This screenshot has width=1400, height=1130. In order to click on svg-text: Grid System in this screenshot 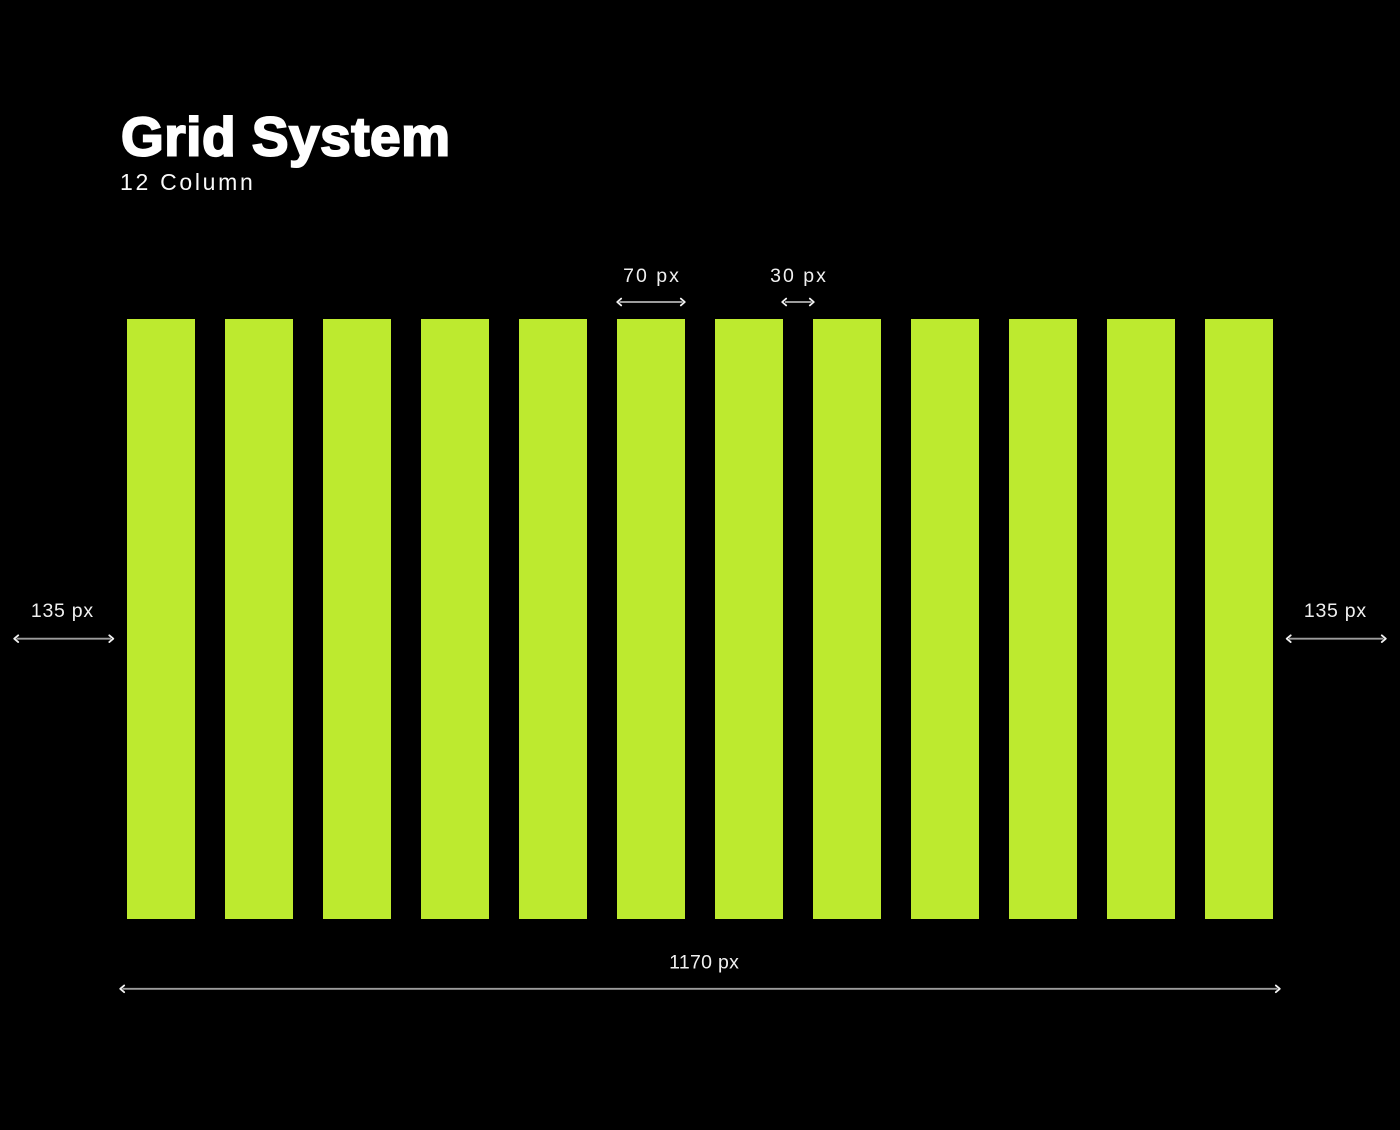, I will do `click(286, 137)`.